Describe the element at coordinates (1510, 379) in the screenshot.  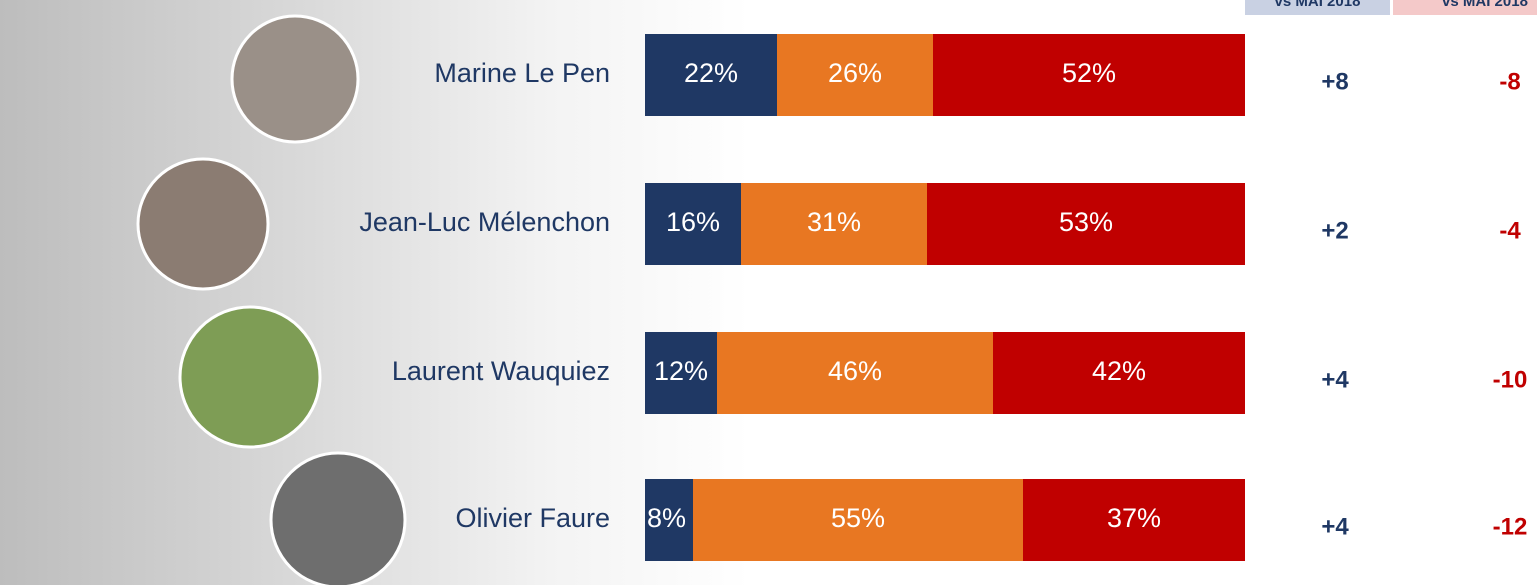
I see `delta-value: -10` at that location.